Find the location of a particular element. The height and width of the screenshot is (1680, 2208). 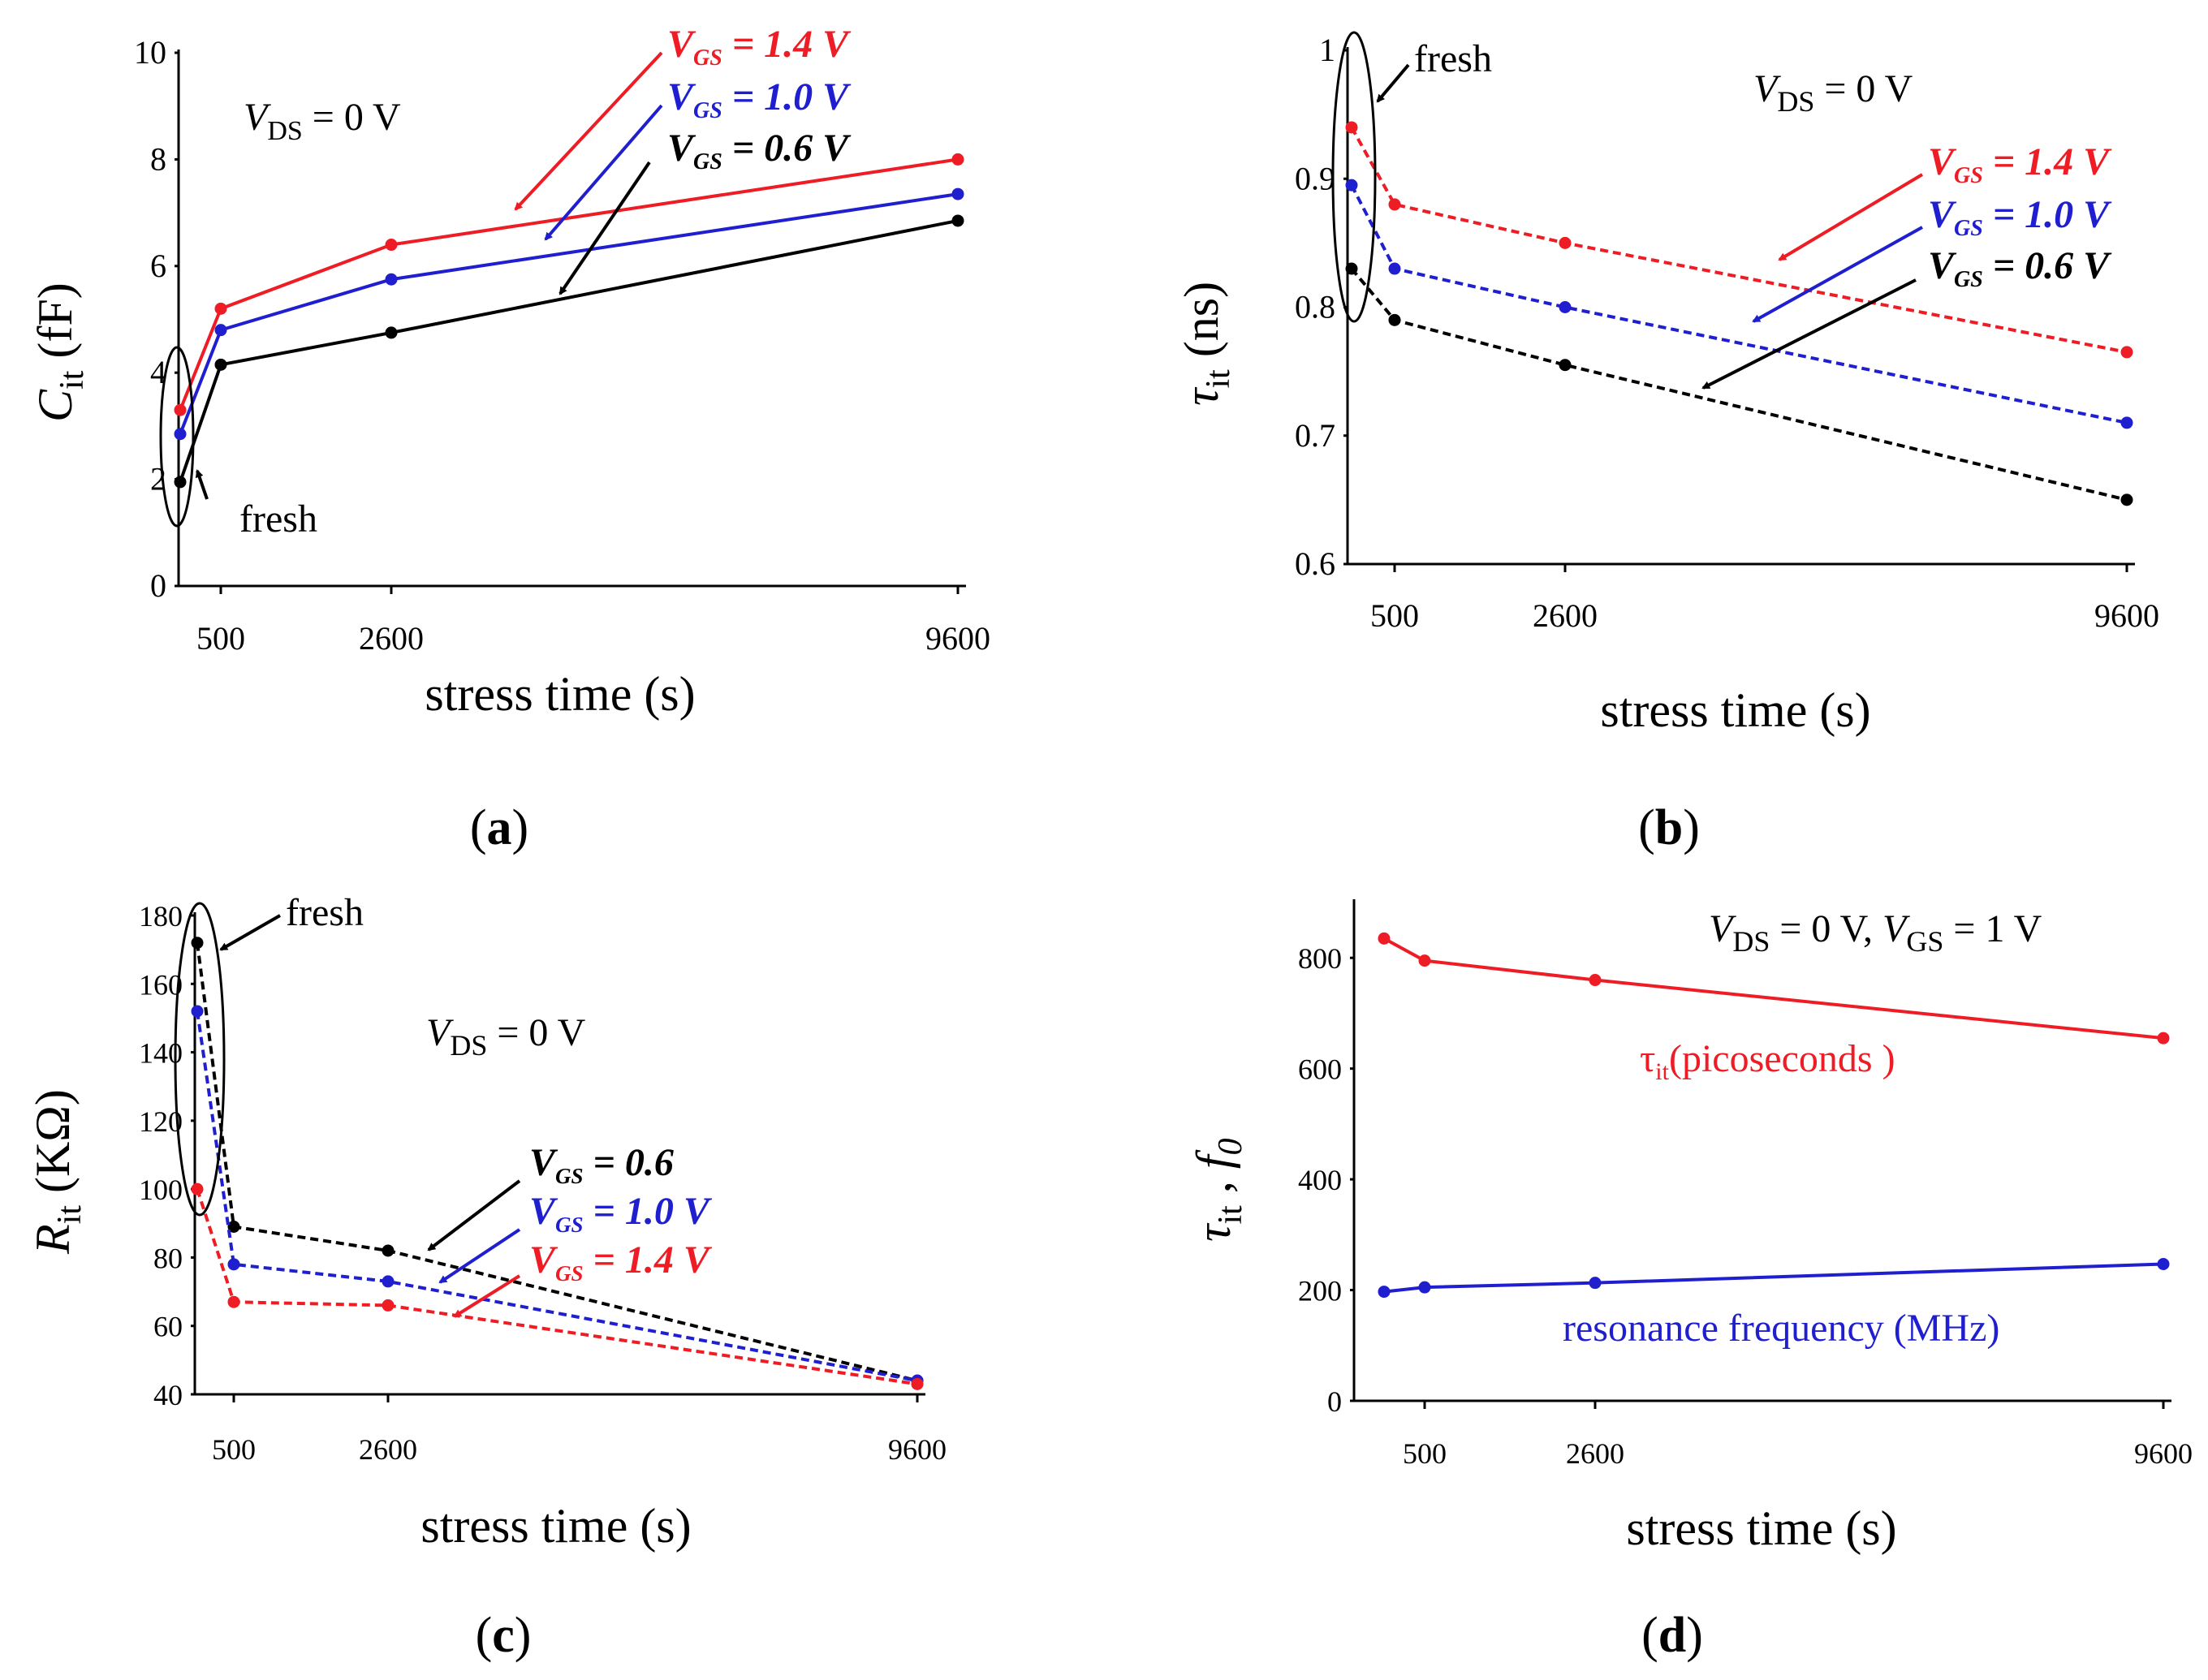

panel-a-arrow-s2 is located at coordinates (604, 228).